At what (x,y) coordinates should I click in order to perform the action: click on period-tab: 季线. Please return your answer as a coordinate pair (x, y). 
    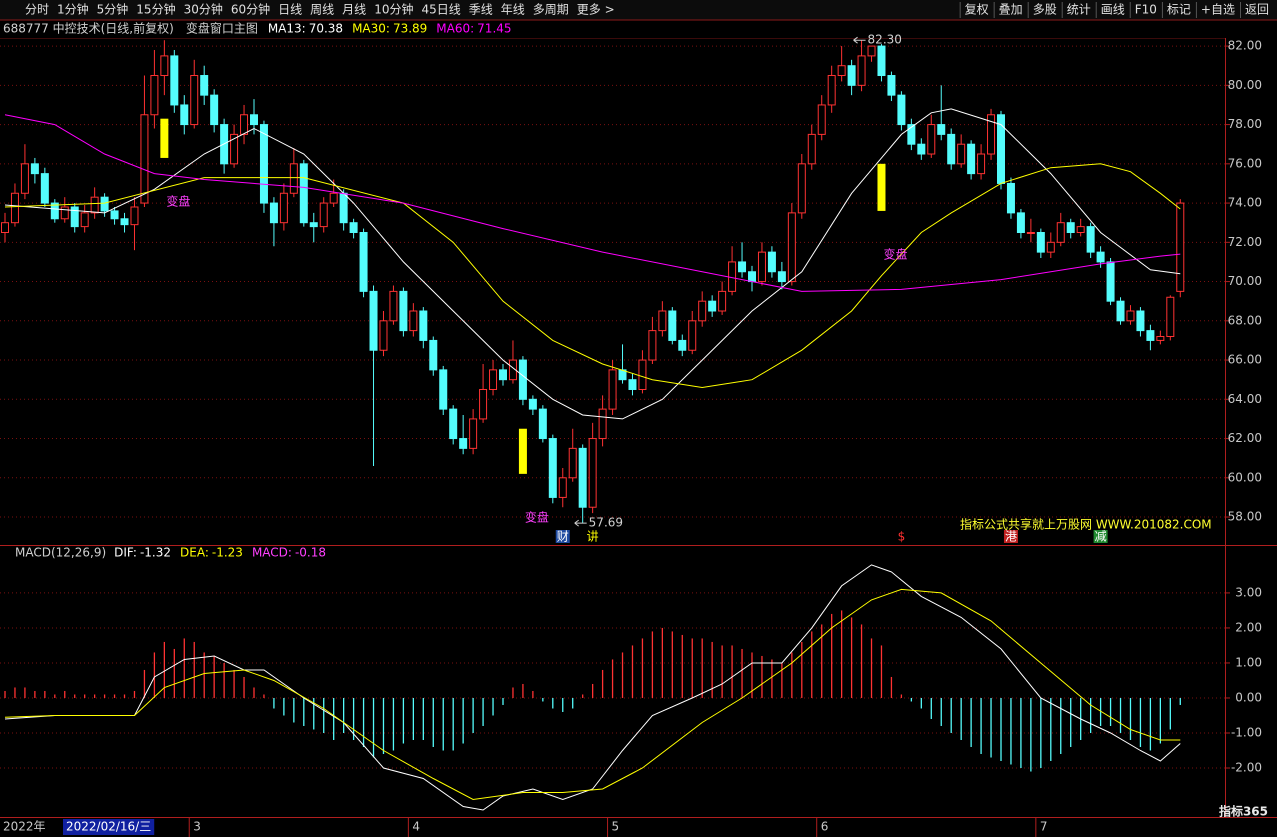
    Looking at the image, I should click on (481, 10).